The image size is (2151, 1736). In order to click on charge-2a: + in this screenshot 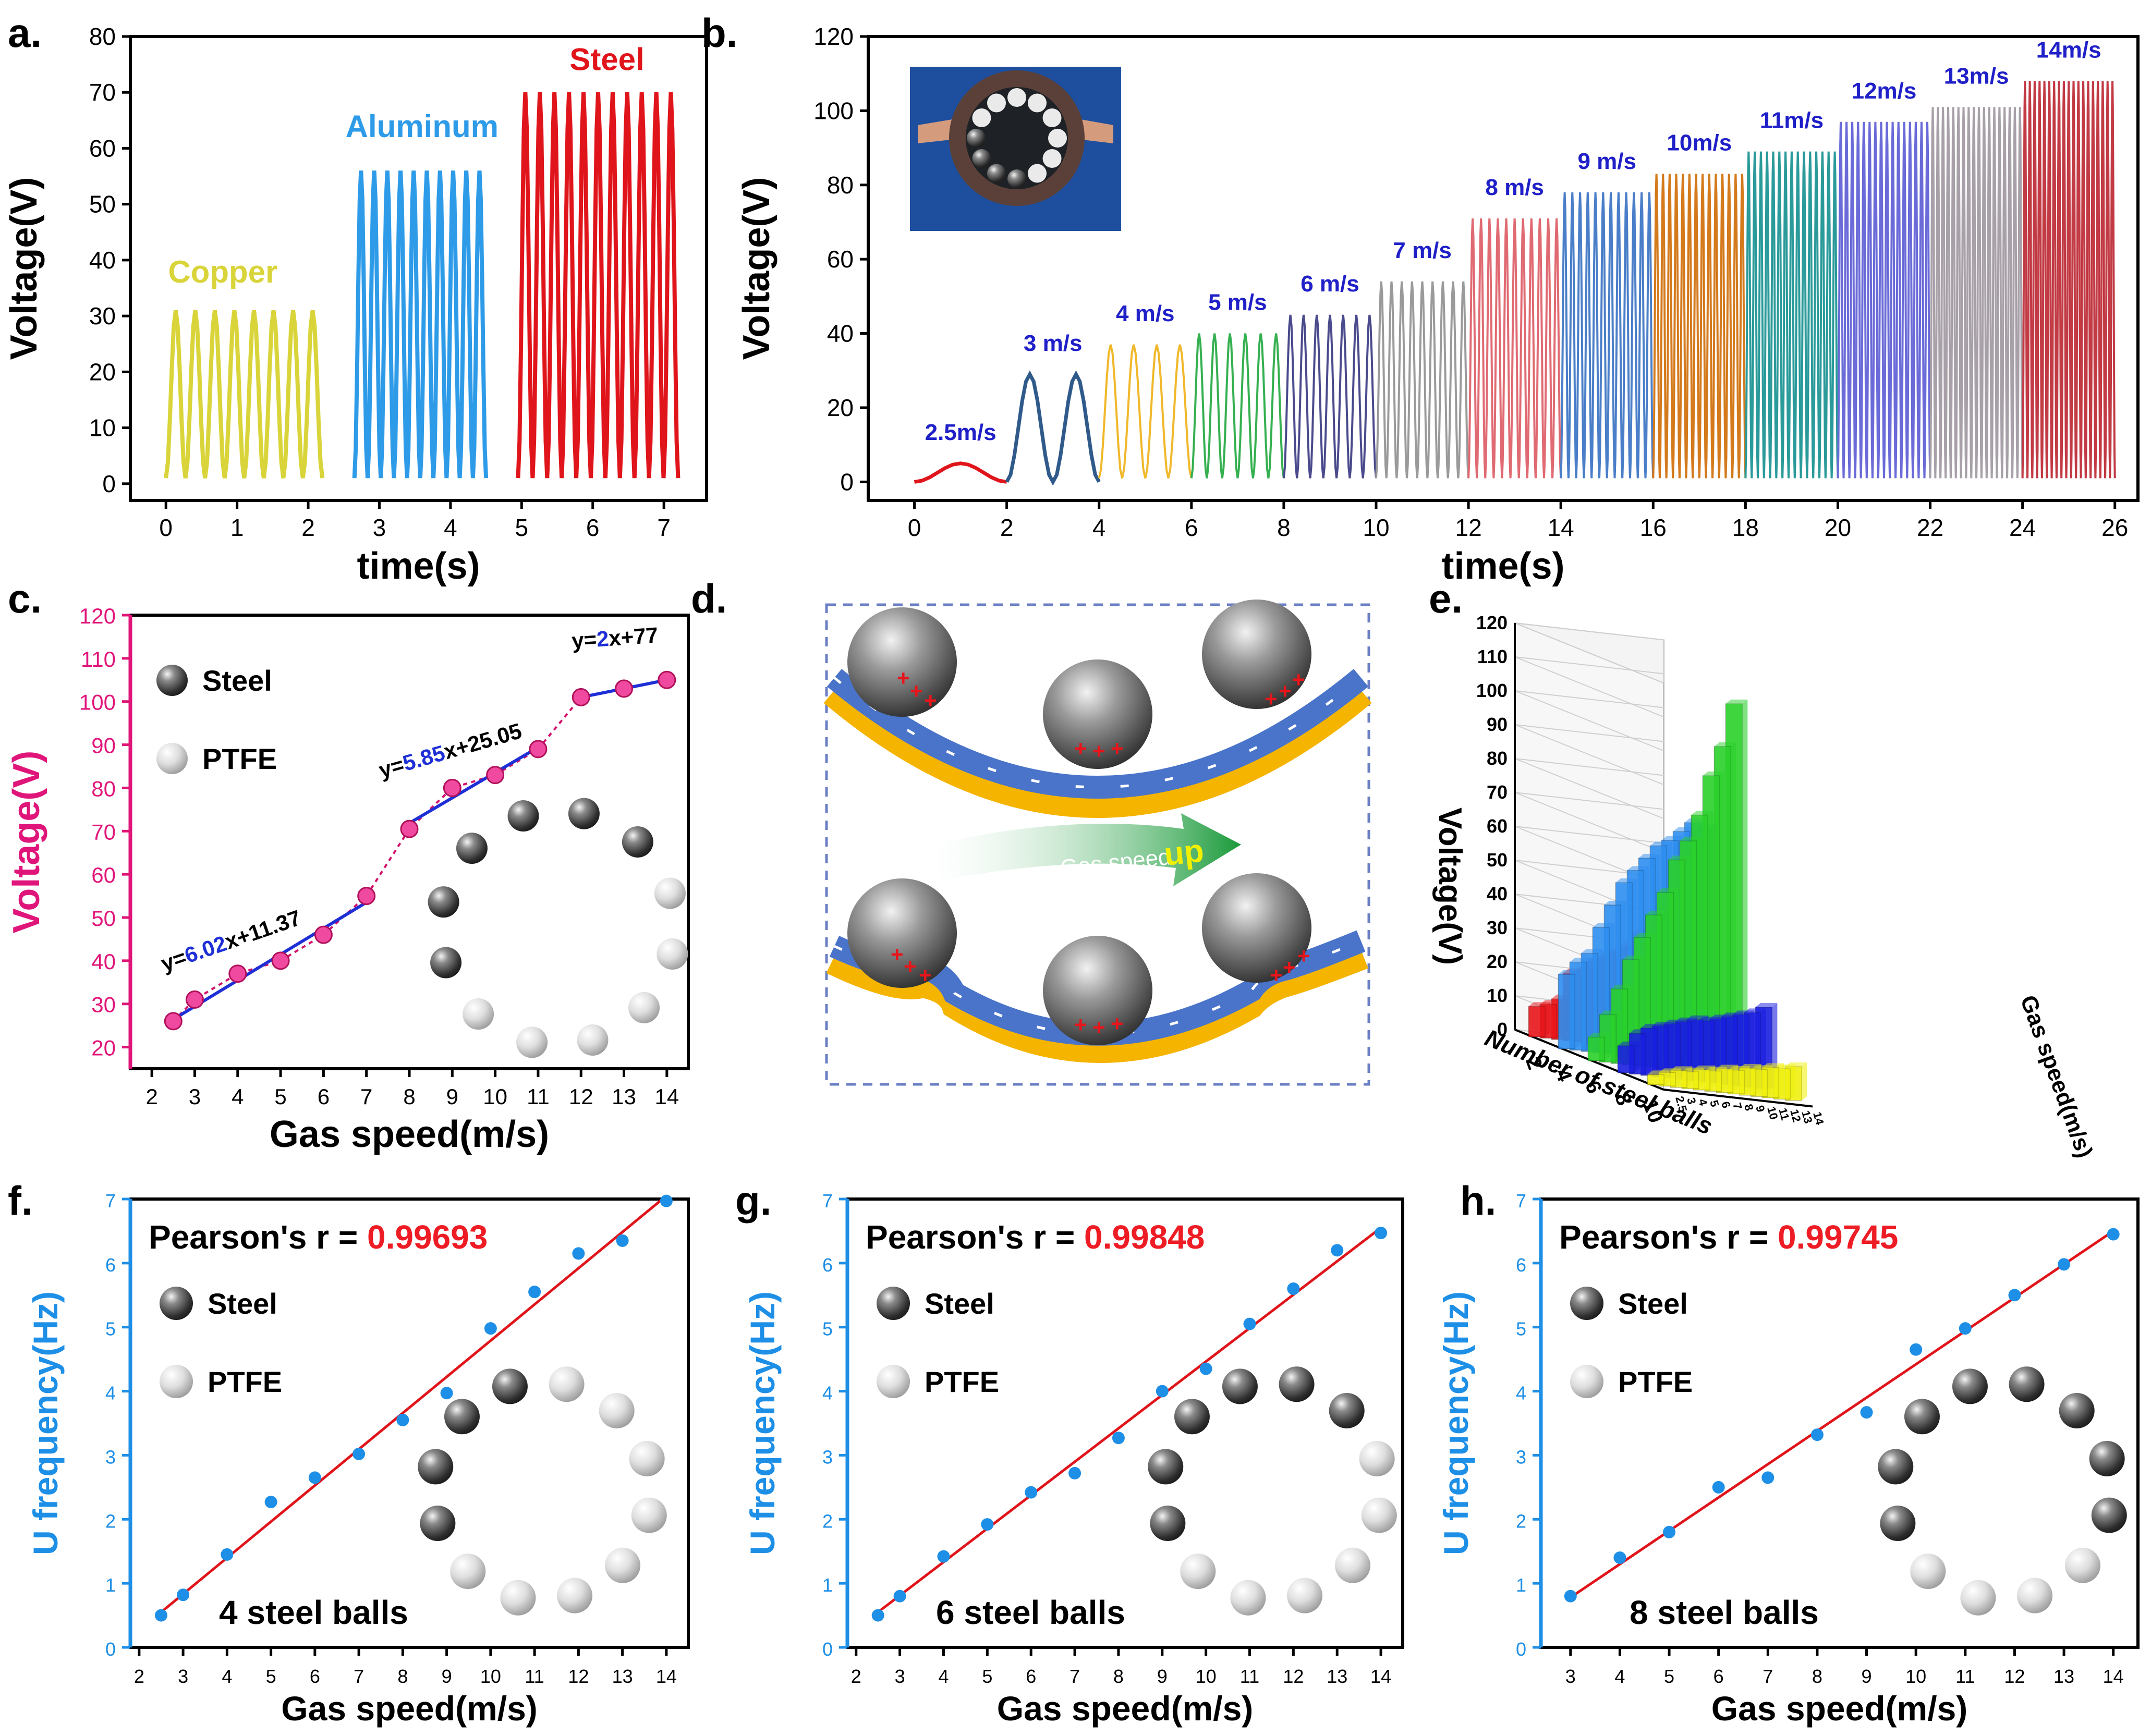, I will do `click(1080, 749)`.